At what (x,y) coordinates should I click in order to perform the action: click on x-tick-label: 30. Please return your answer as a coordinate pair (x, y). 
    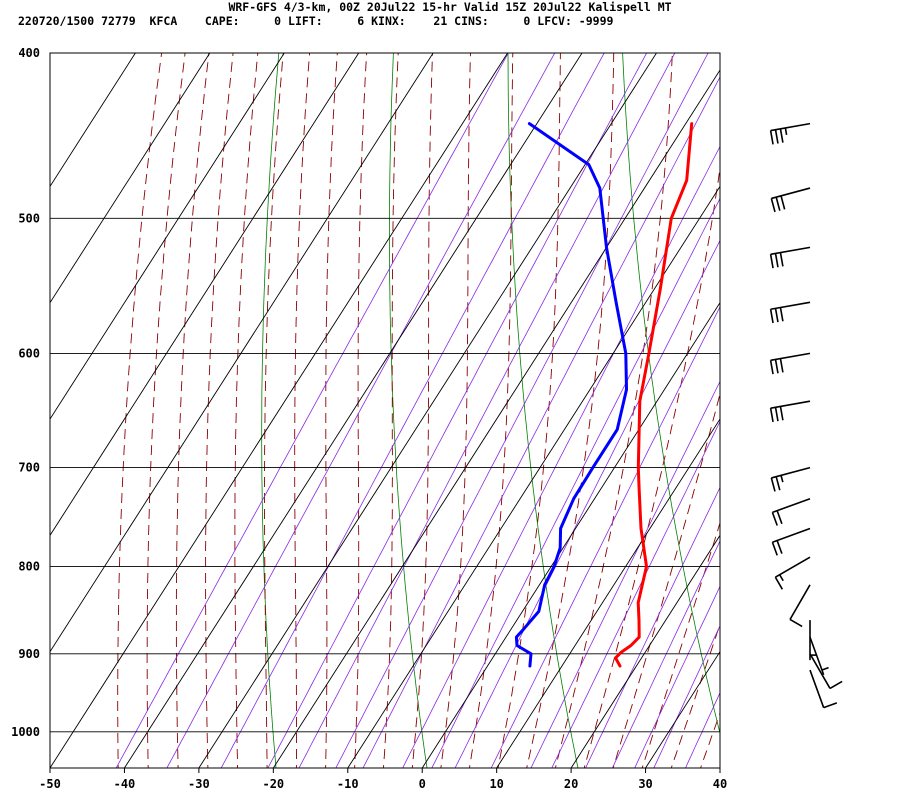
    Looking at the image, I should click on (645, 784).